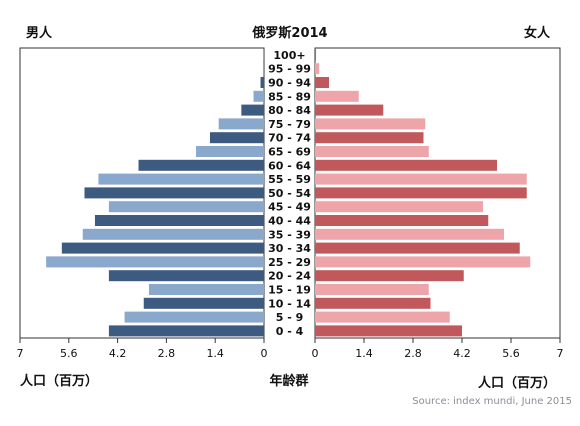  I want to click on center-axis-label: 年龄群, so click(288, 381).